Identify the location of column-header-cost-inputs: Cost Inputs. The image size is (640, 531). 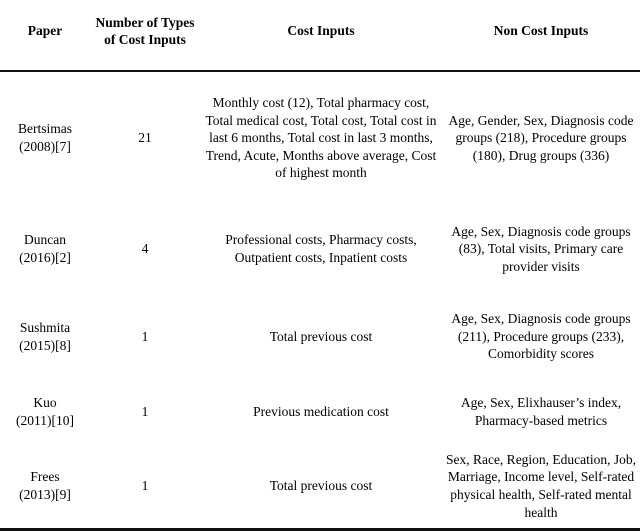
(321, 36).